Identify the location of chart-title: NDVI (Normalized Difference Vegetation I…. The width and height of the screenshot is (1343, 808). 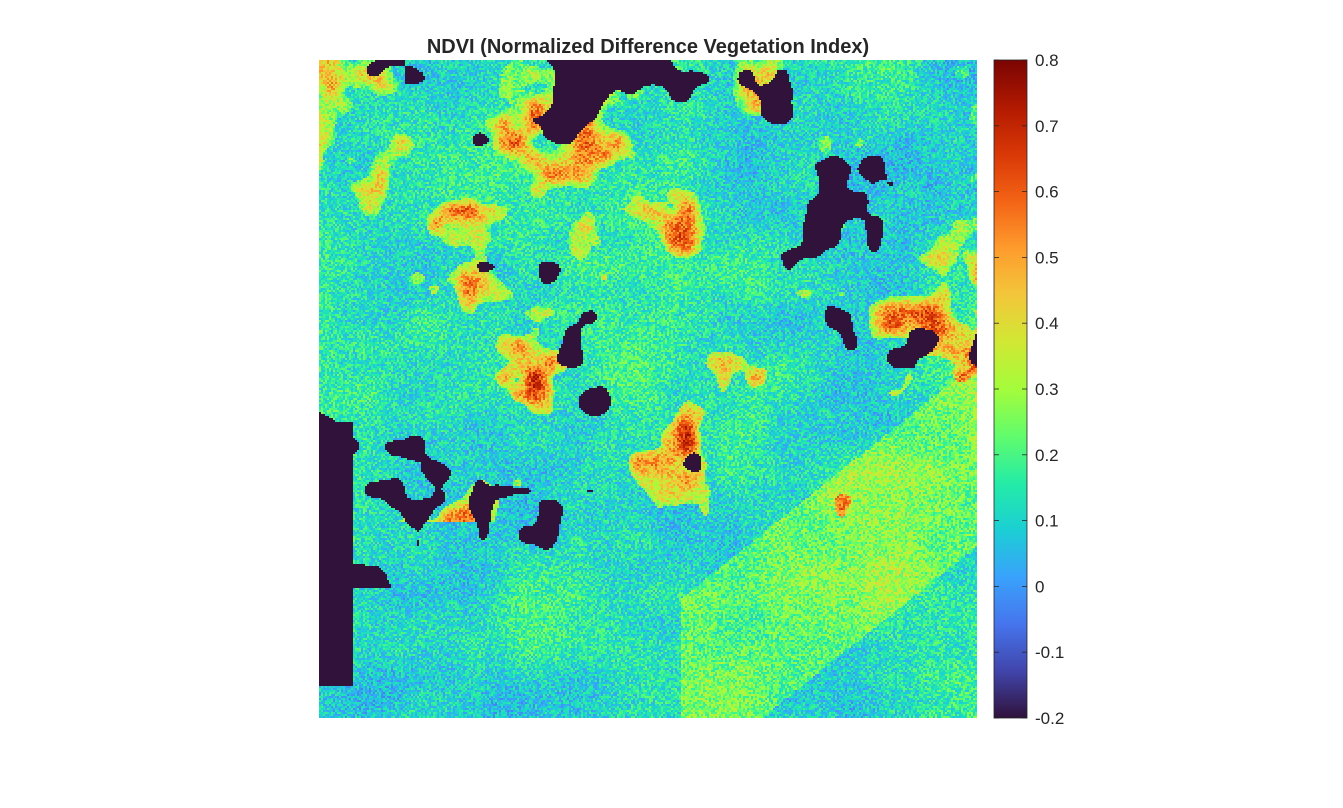
(648, 47).